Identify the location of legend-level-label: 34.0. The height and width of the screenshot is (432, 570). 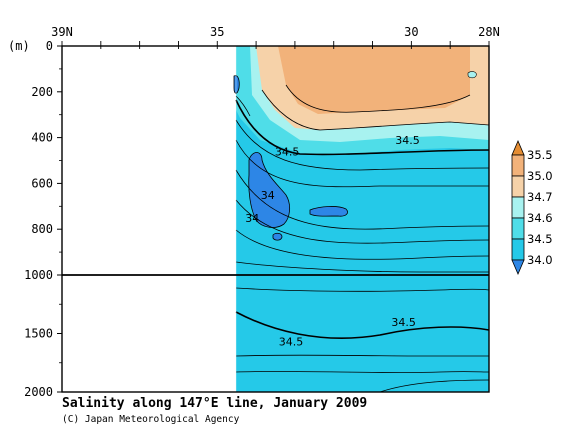
(540, 260).